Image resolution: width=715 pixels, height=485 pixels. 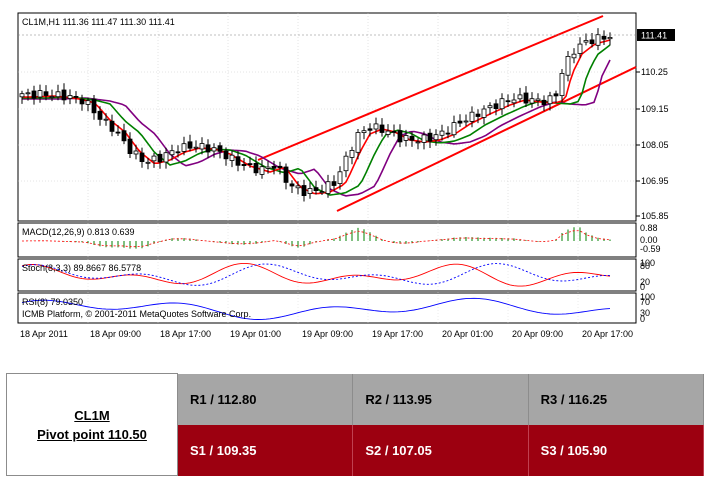 I want to click on resistance-r1: R1 / 112.80, so click(x=265, y=399).